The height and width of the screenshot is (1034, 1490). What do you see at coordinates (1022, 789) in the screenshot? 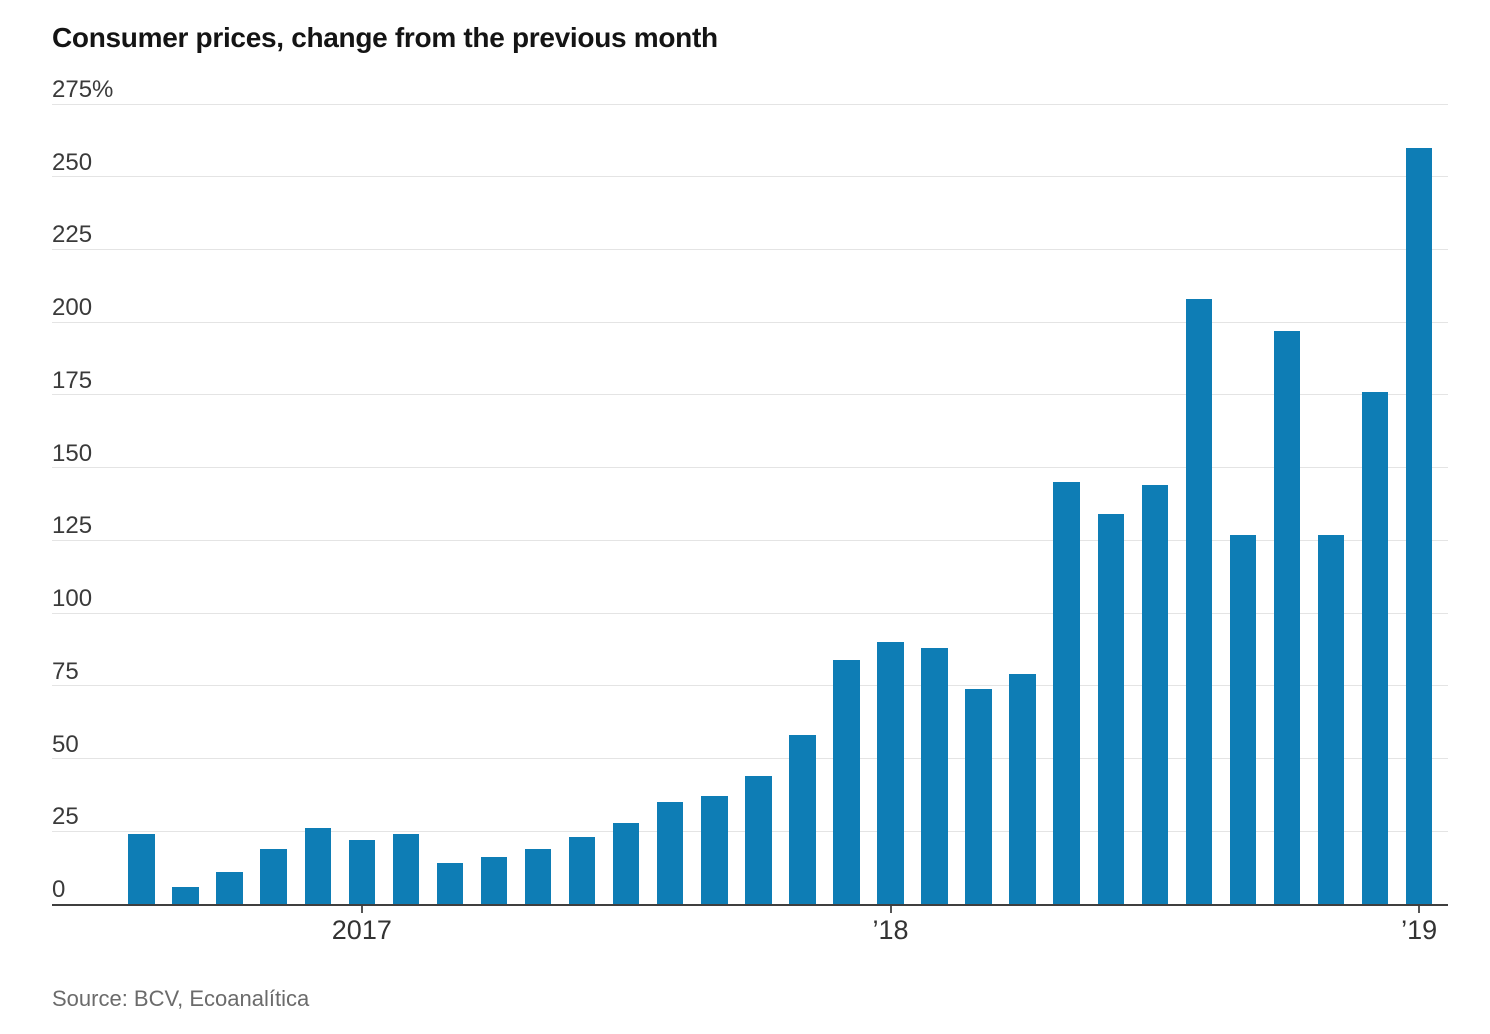
I see `bar-apr-2018` at bounding box center [1022, 789].